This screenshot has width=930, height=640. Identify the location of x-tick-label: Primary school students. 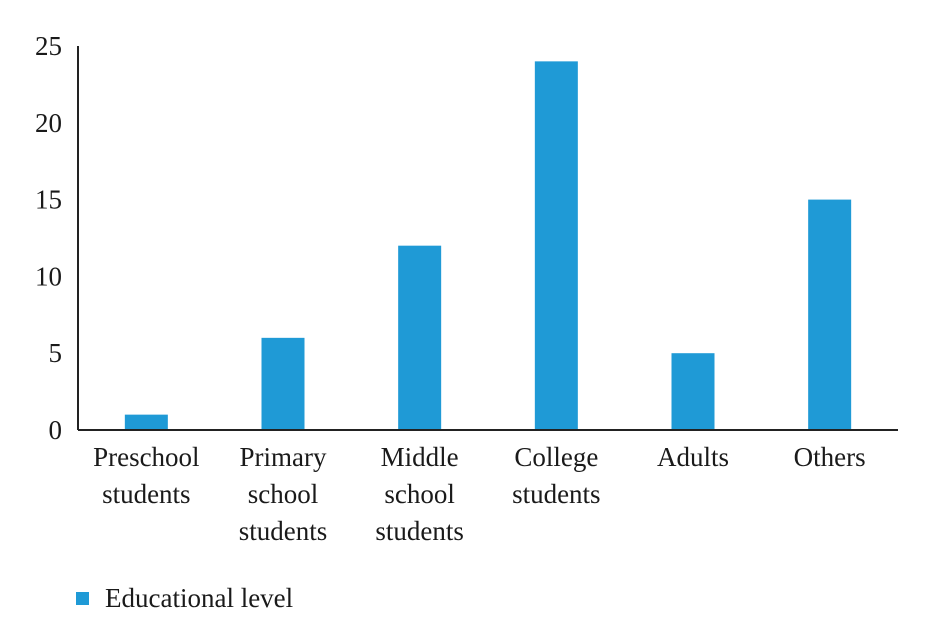
(283, 494).